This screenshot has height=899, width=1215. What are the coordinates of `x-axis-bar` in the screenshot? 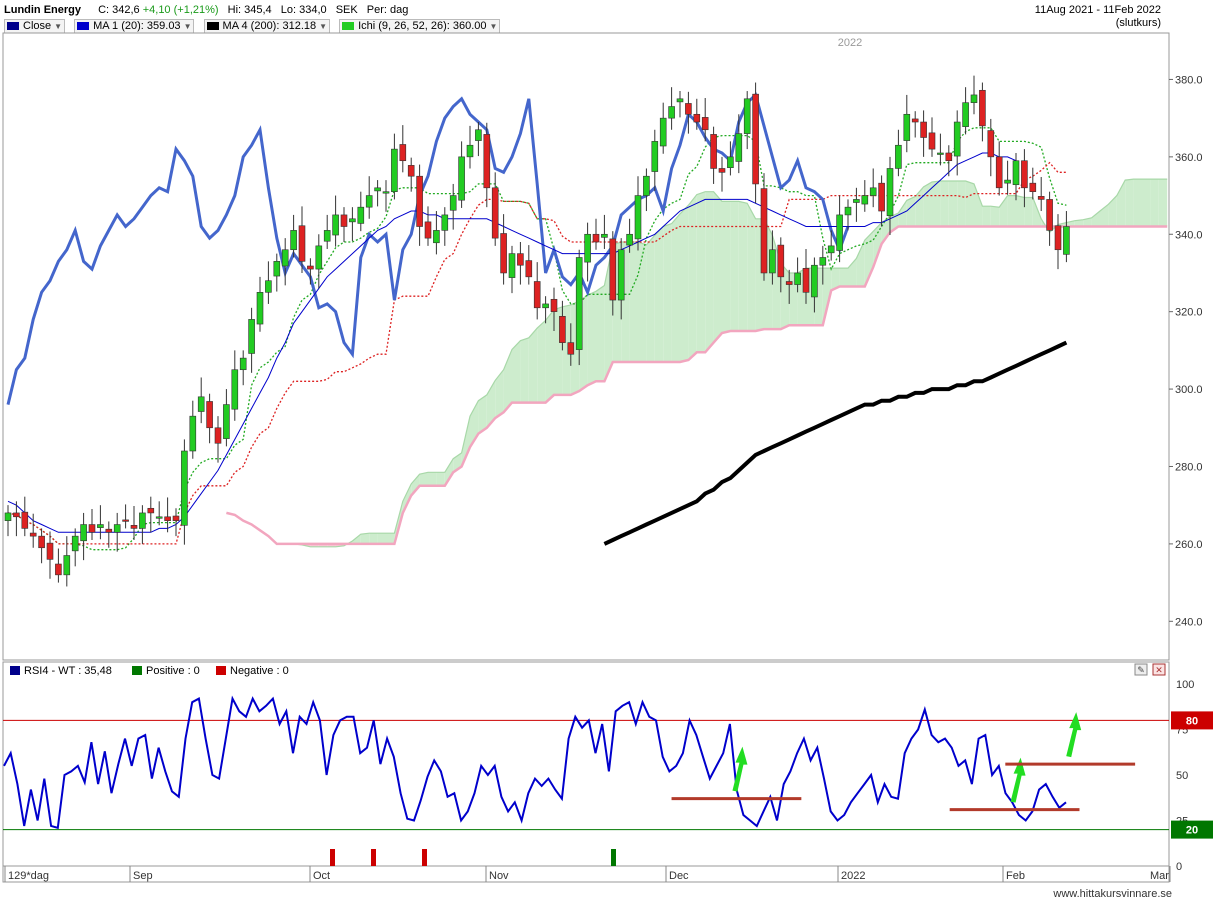 It's located at (586, 874).